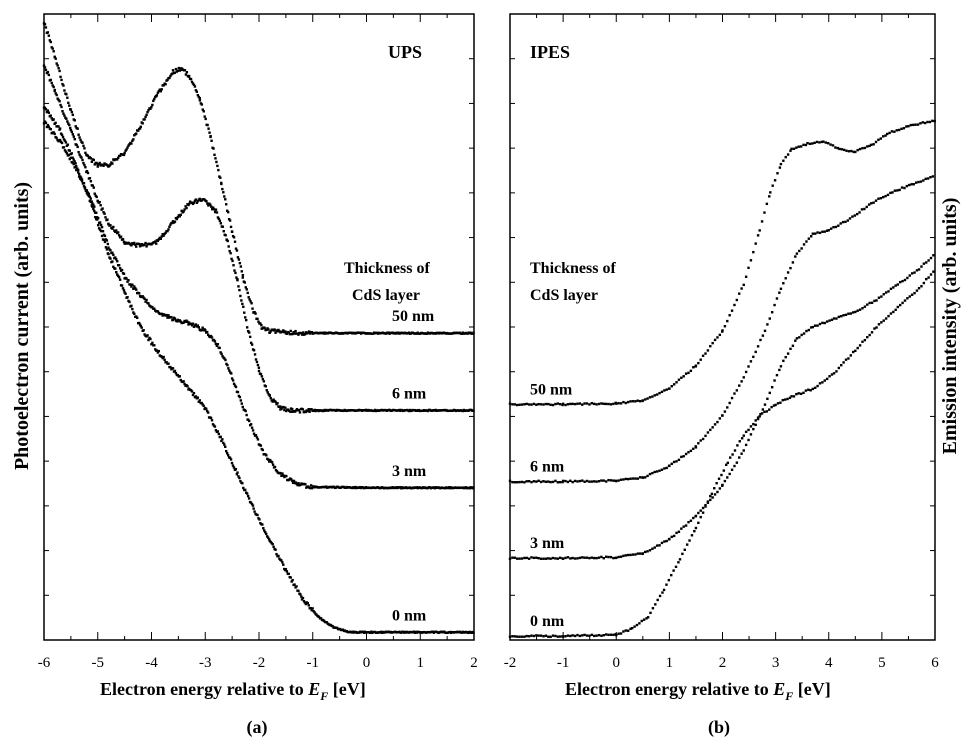 The height and width of the screenshot is (740, 971). Describe the element at coordinates (98, 663) in the screenshot. I see `x-tick-label: -5` at that location.